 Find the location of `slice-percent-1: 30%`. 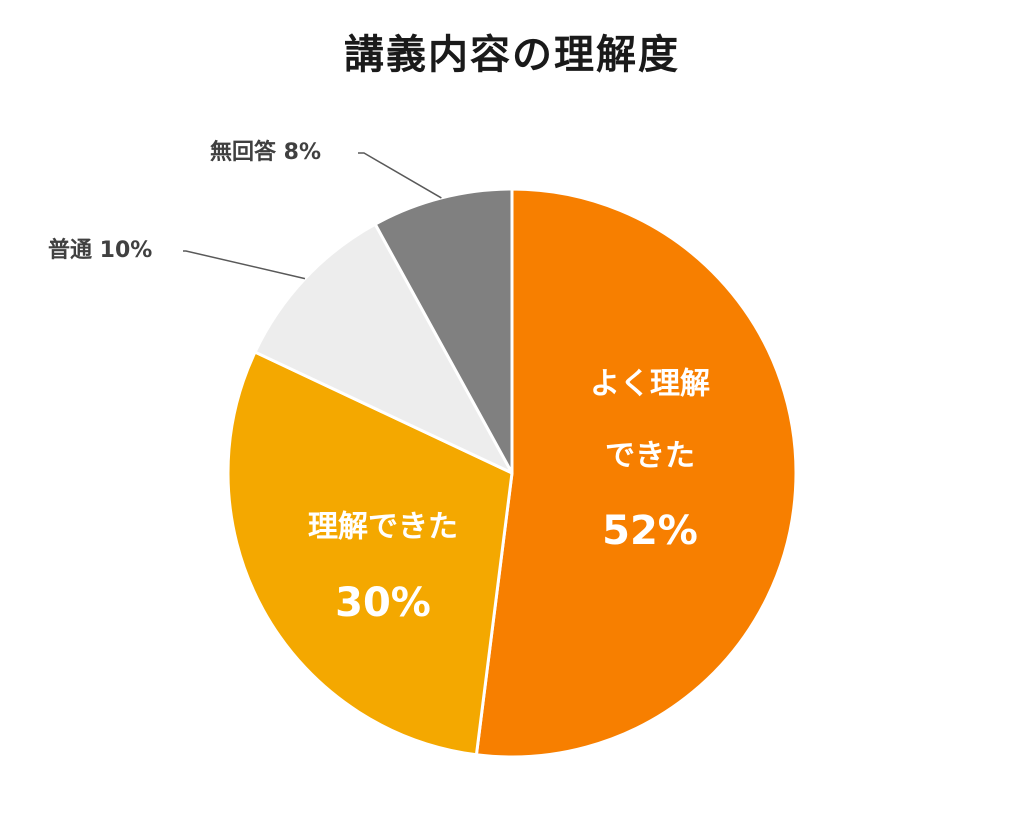

slice-percent-1: 30% is located at coordinates (383, 603).